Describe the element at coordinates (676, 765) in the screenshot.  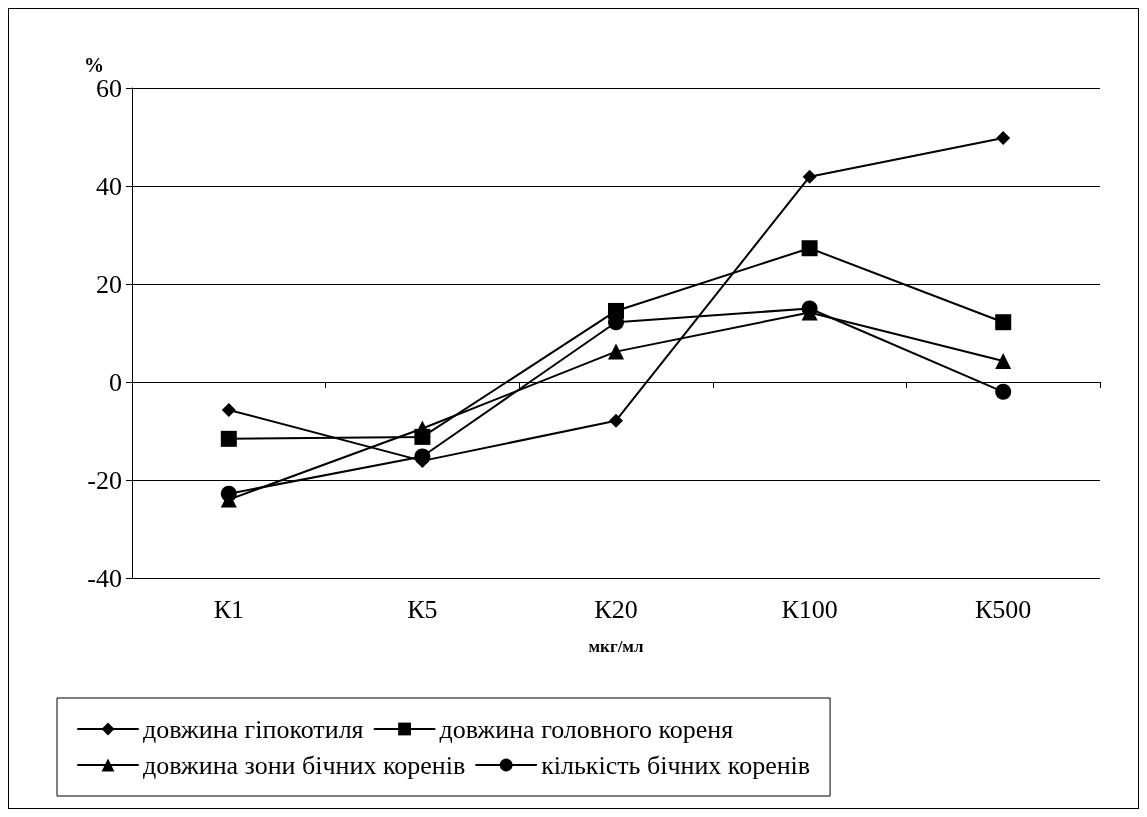
I see `legend-label: кількість бічних коренів` at that location.